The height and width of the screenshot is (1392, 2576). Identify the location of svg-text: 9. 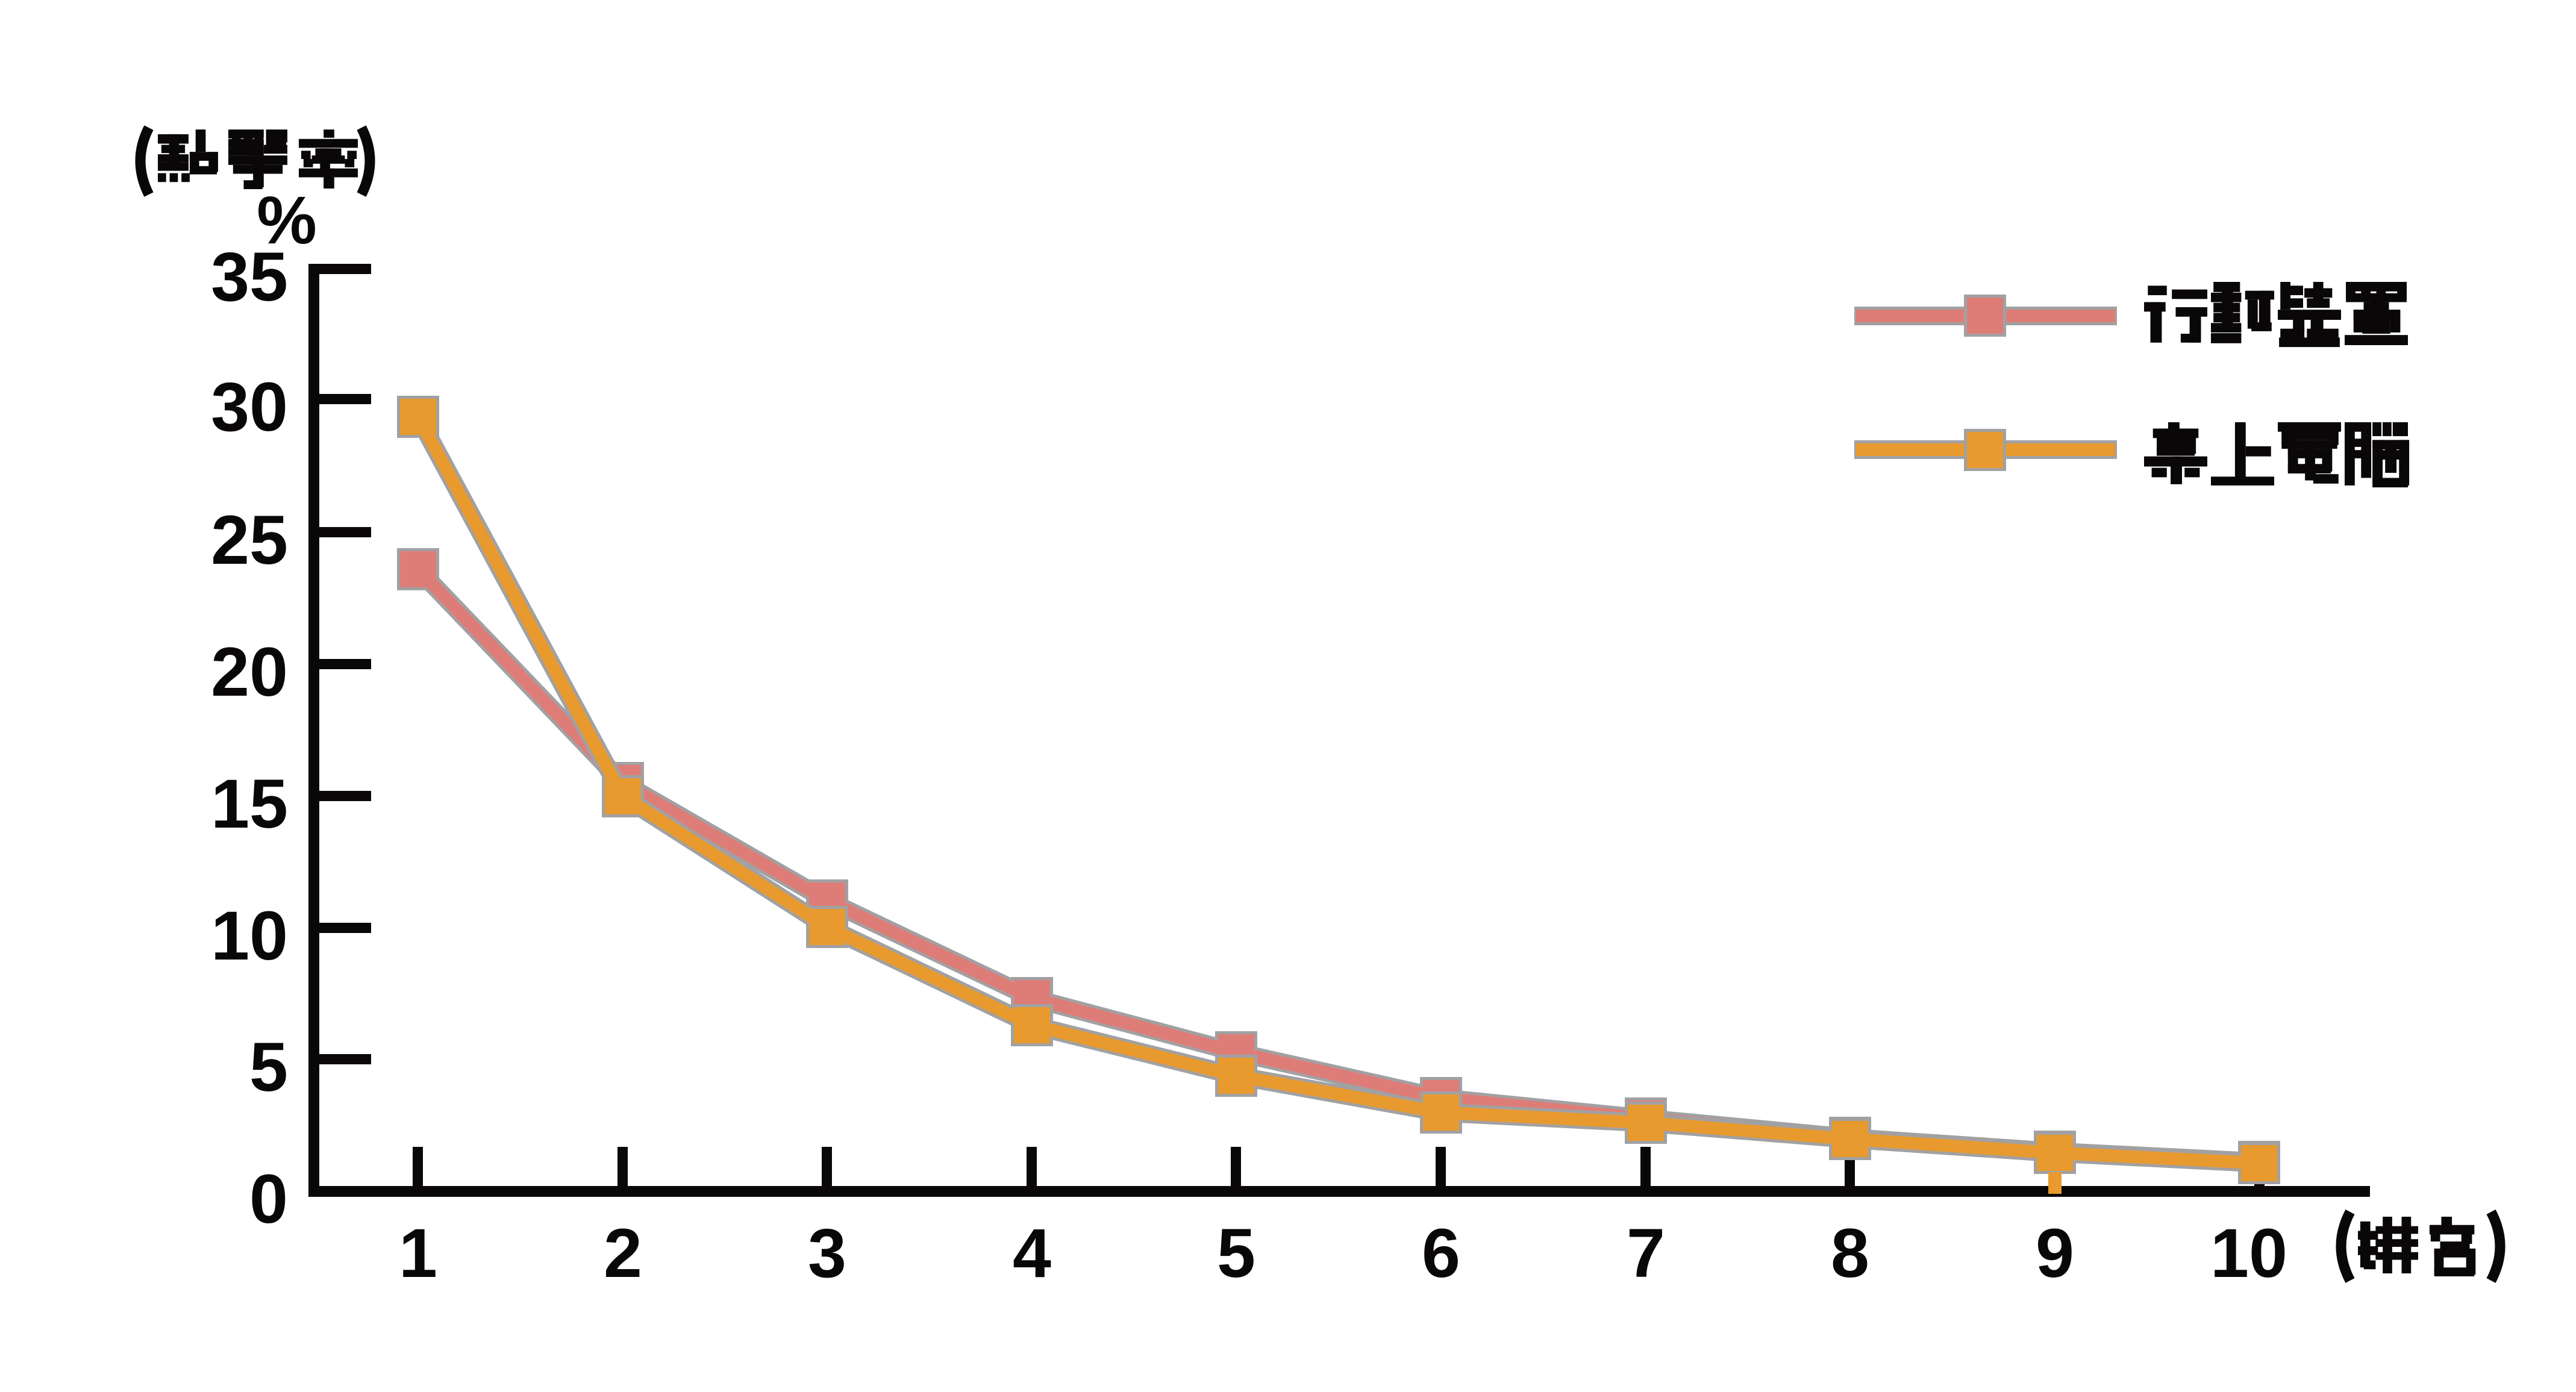
(2055, 1253).